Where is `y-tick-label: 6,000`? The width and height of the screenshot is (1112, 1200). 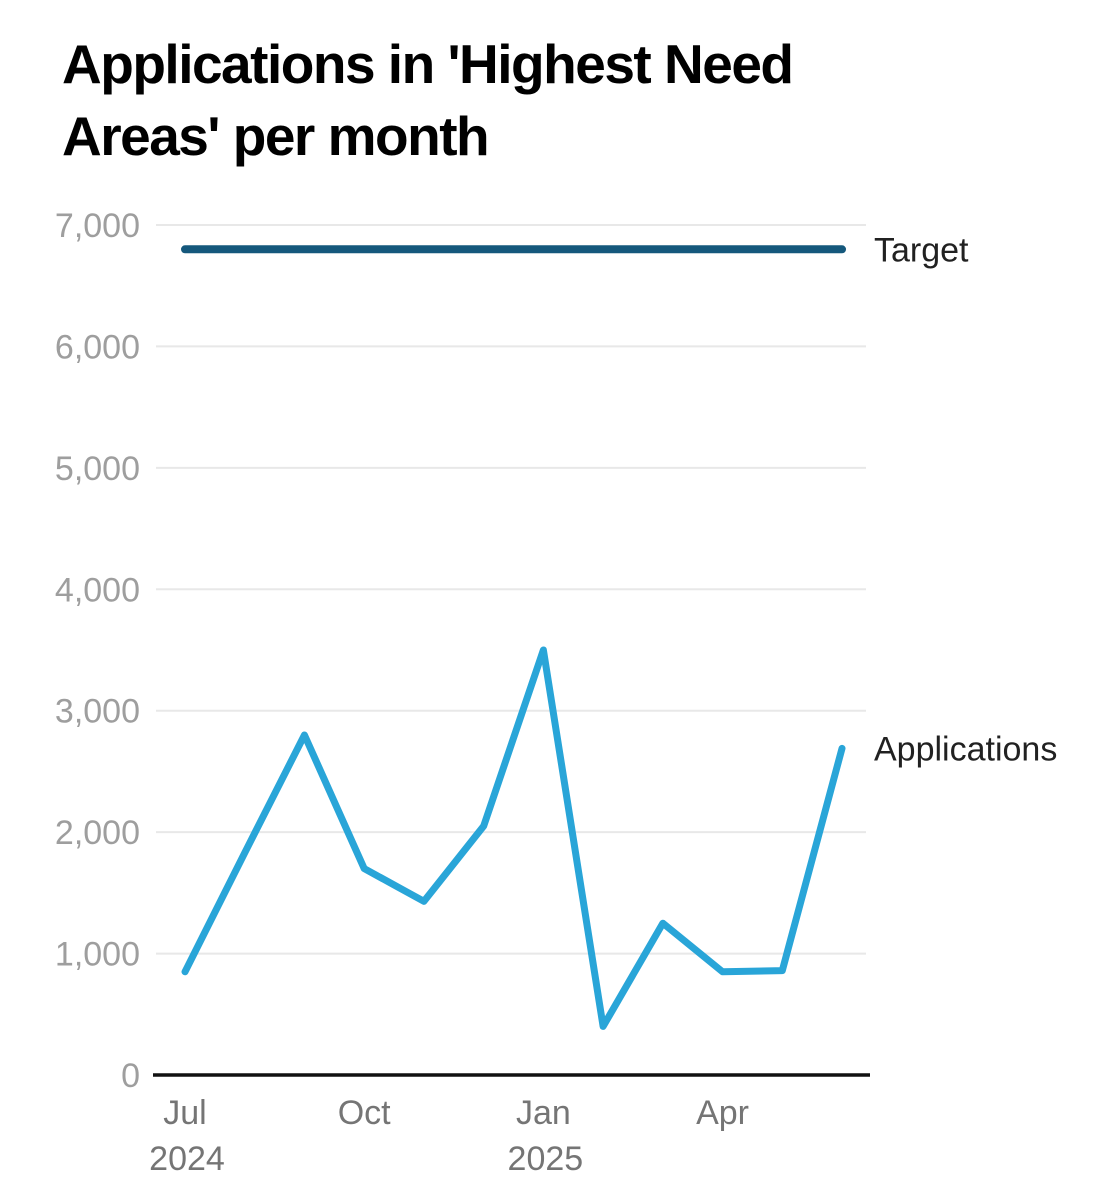
y-tick-label: 6,000 is located at coordinates (97, 347).